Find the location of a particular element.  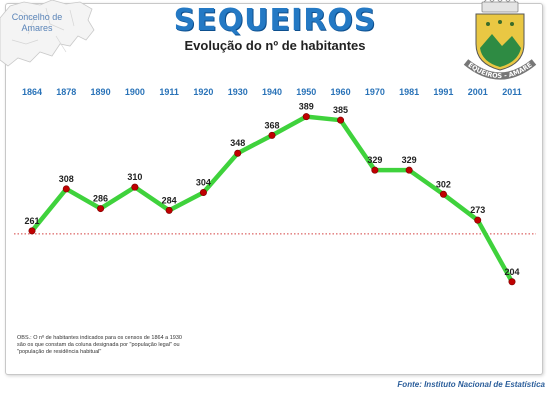

data-point-1950 is located at coordinates (306, 117).